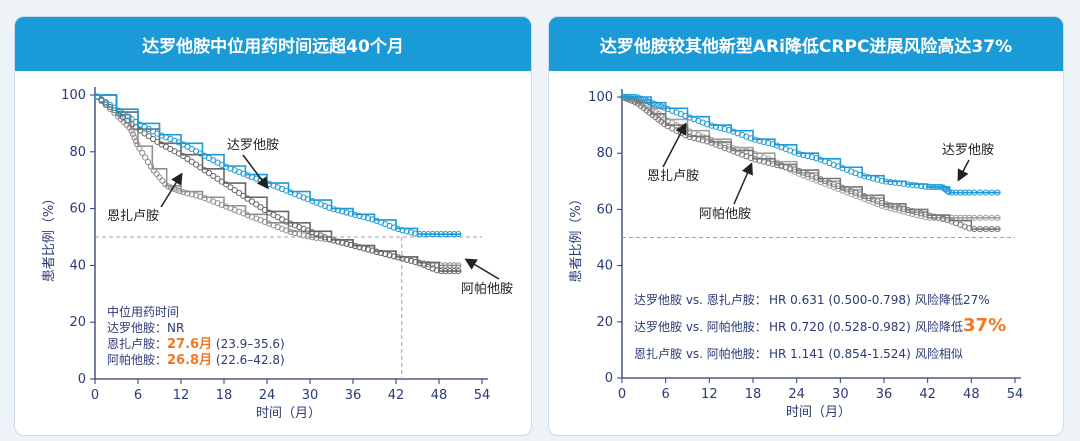 The width and height of the screenshot is (1080, 441). I want to click on y-tick-label: 20, so click(604, 322).